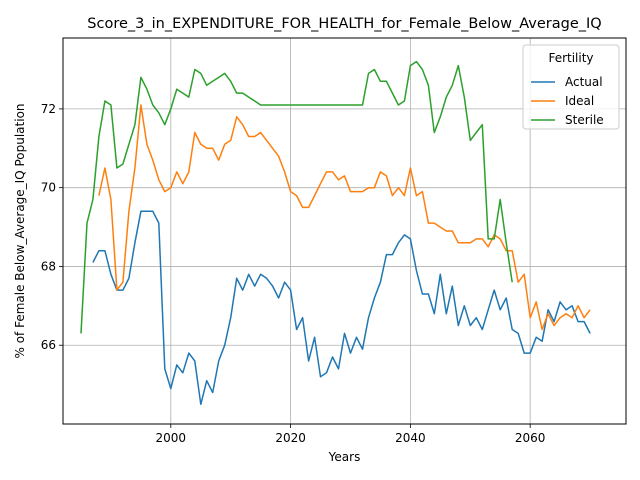 The width and height of the screenshot is (640, 480). Describe the element at coordinates (344, 457) in the screenshot. I see `x-axis-label: Years` at that location.